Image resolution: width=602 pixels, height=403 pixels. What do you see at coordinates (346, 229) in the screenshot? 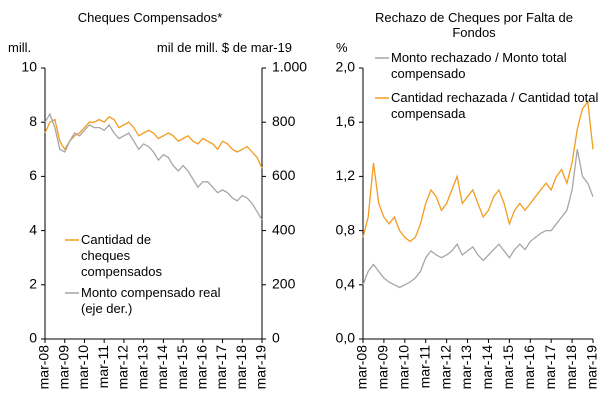
I see `y-tick-label: 0,8` at bounding box center [346, 229].